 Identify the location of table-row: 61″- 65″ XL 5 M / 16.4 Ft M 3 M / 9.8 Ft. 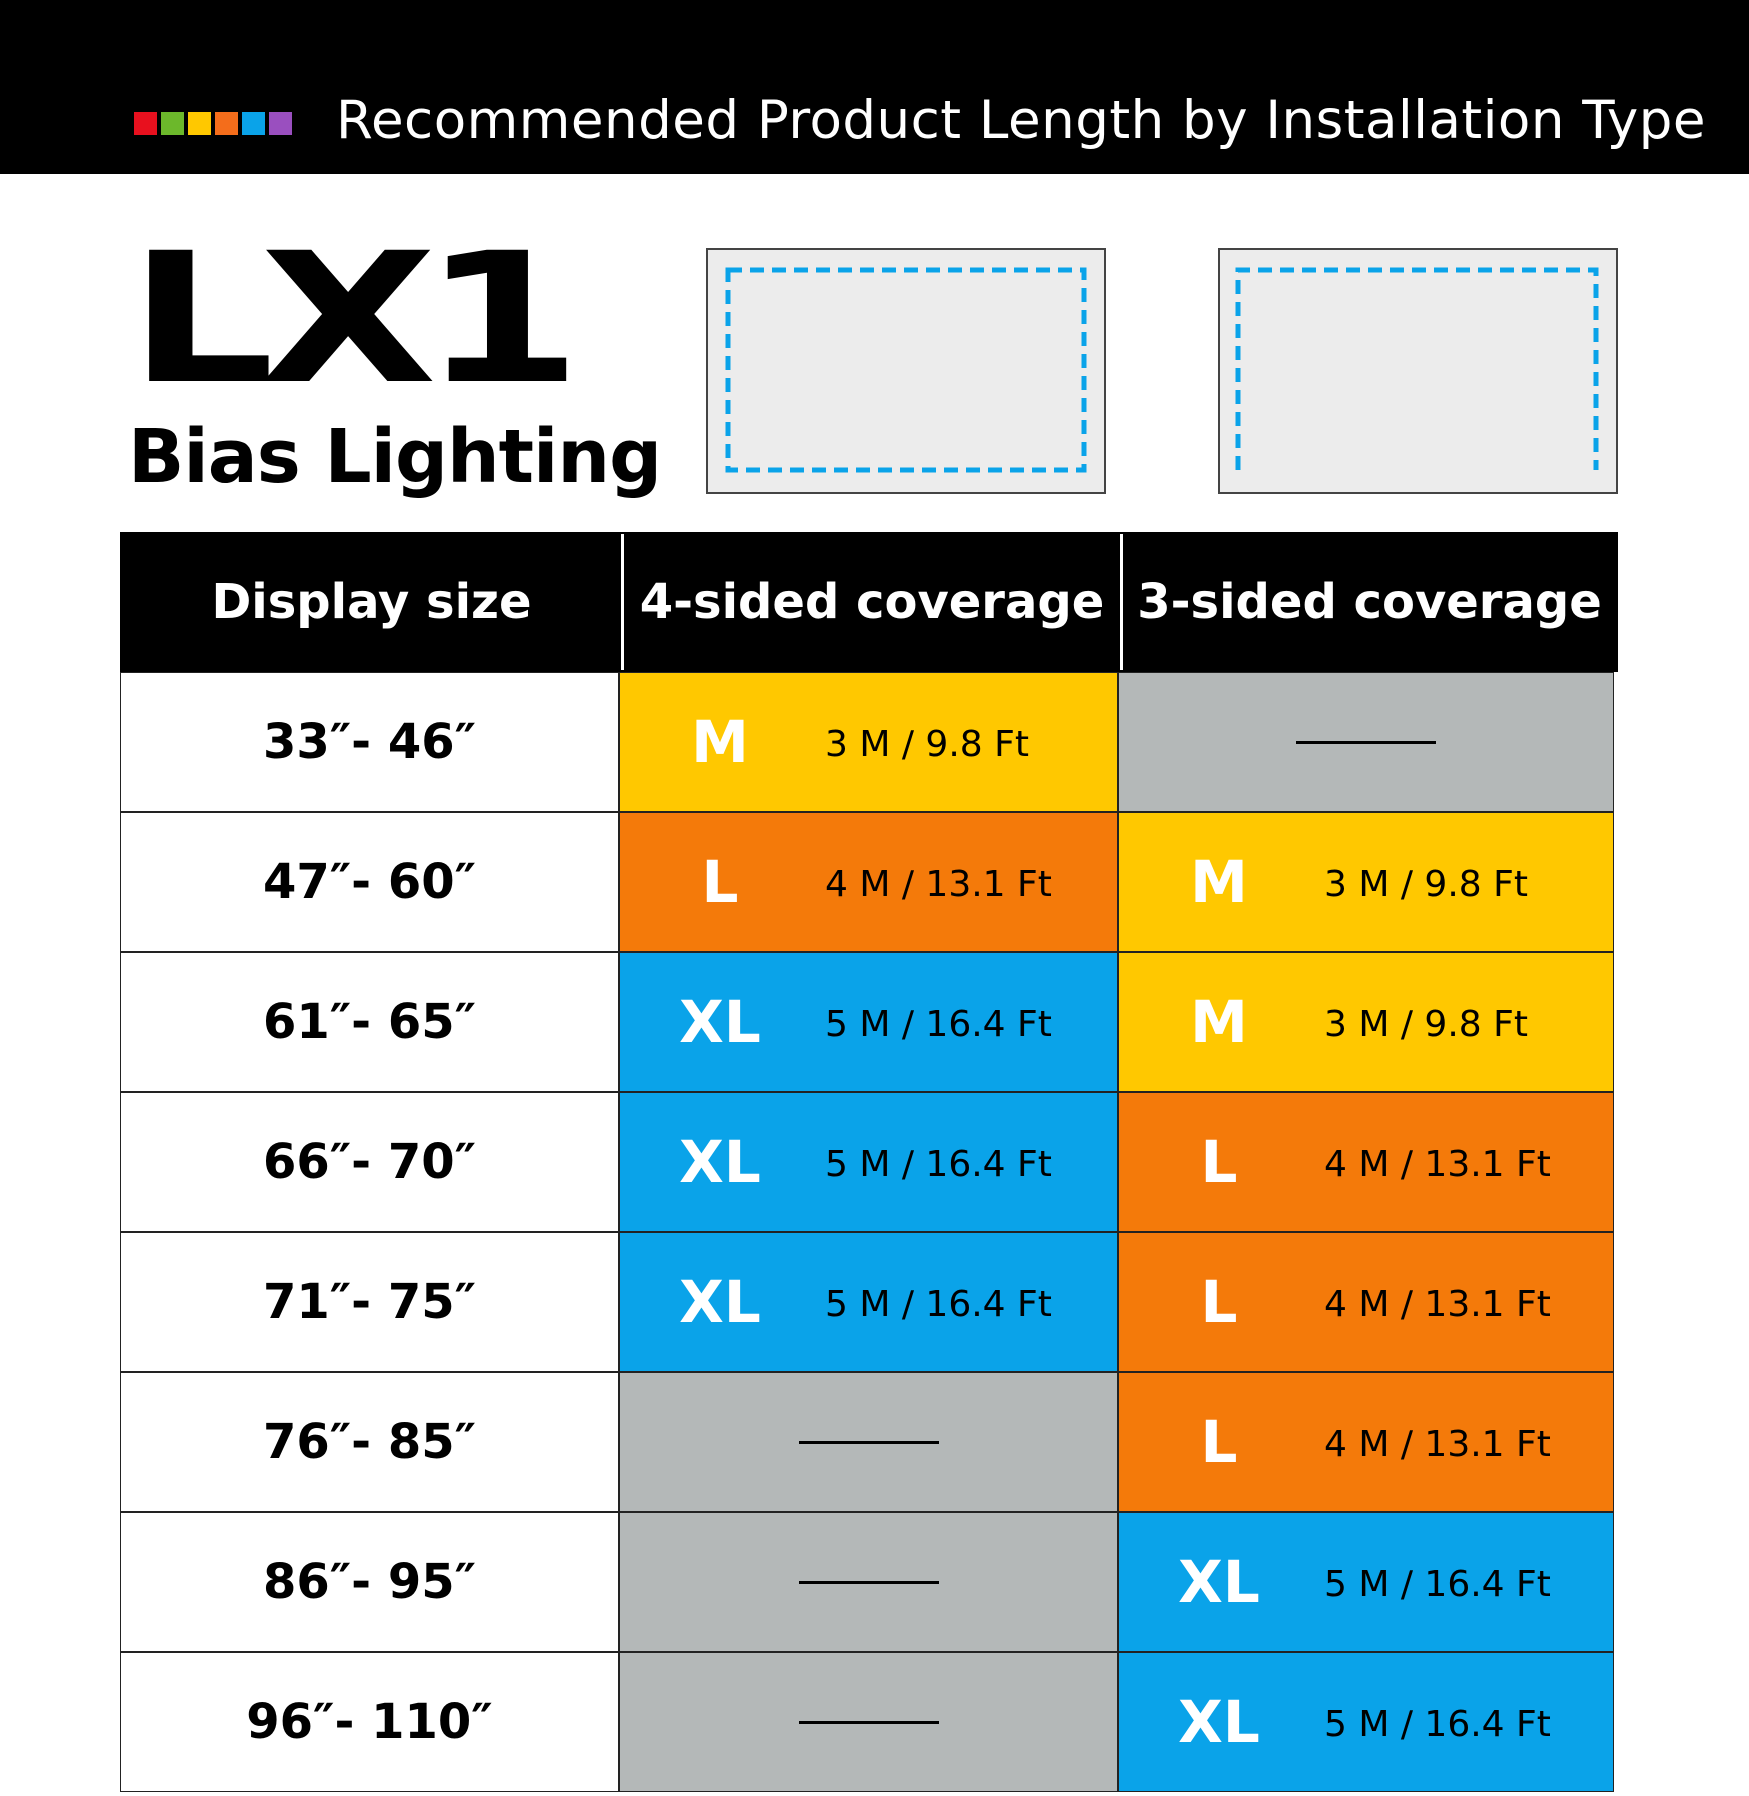
(869, 1022).